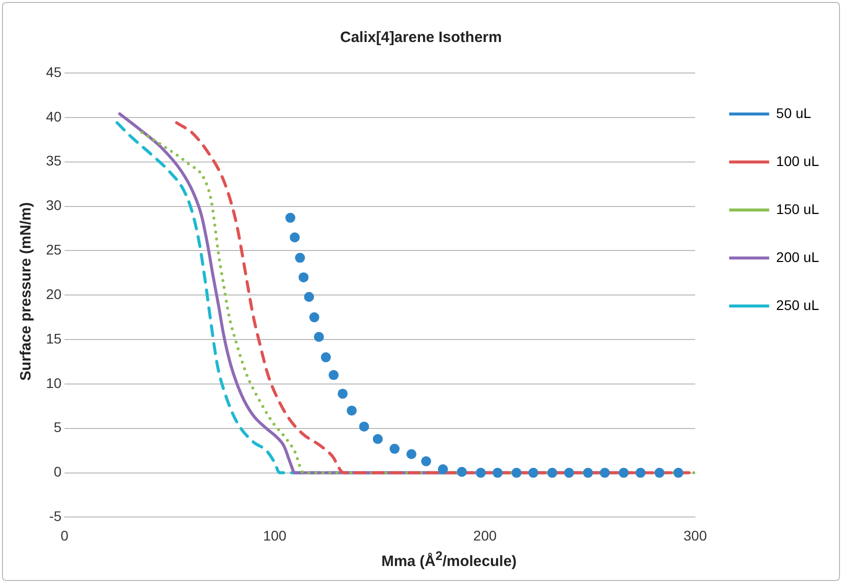 Image resolution: width=842 pixels, height=583 pixels. What do you see at coordinates (54, 116) in the screenshot?
I see `y-tick-label: 40` at bounding box center [54, 116].